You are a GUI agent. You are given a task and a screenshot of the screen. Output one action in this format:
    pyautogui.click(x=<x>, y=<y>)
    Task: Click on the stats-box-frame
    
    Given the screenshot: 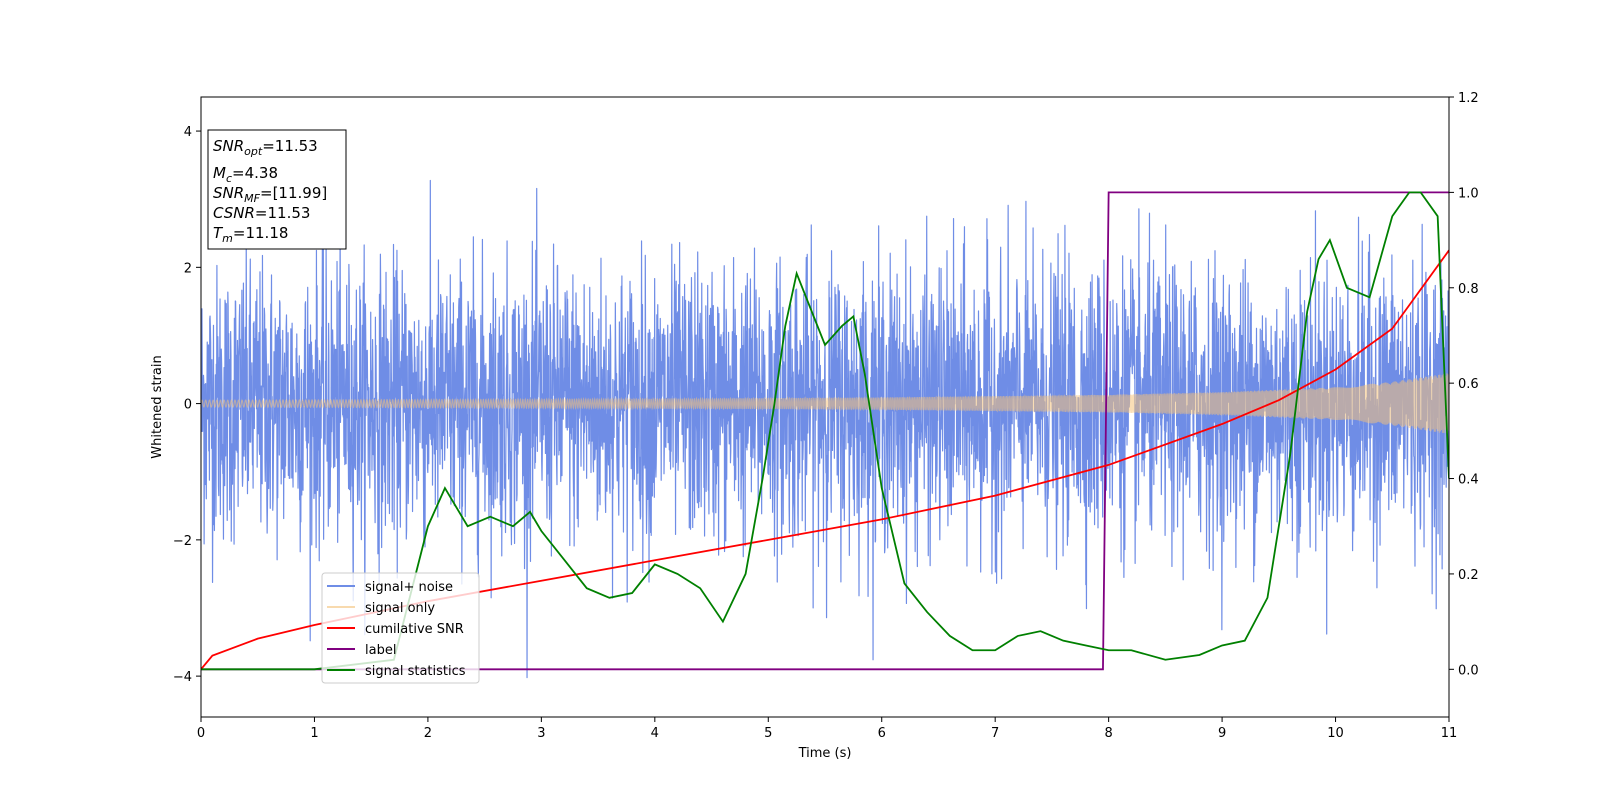 What is the action you would take?
    pyautogui.click(x=277, y=189)
    